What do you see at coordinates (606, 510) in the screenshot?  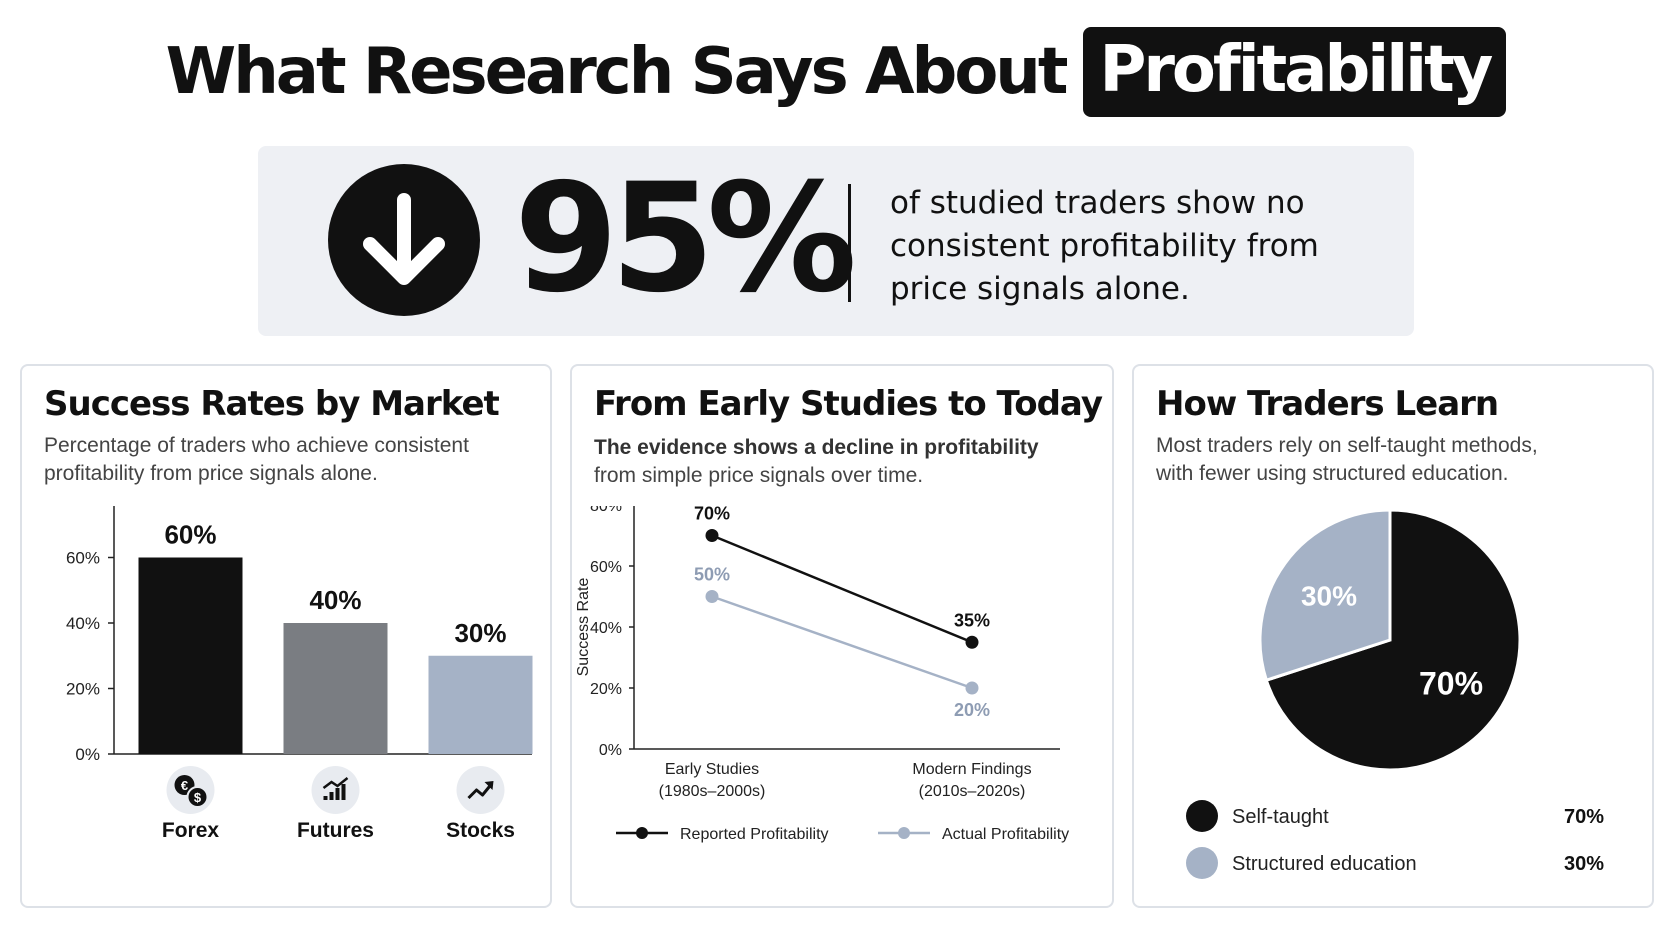 I see `y-tick-label: 80%` at bounding box center [606, 510].